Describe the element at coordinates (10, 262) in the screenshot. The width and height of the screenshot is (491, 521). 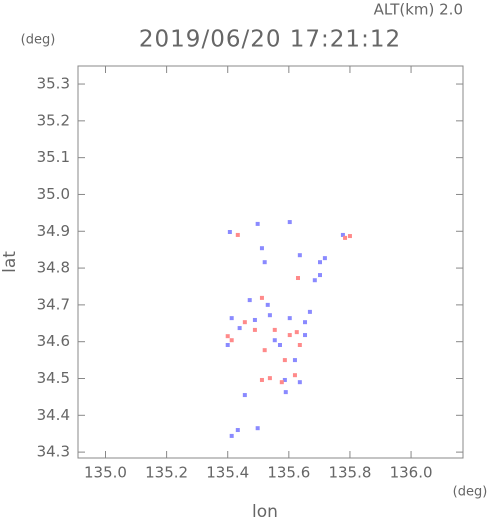
I see `y-axis-label: lat` at that location.